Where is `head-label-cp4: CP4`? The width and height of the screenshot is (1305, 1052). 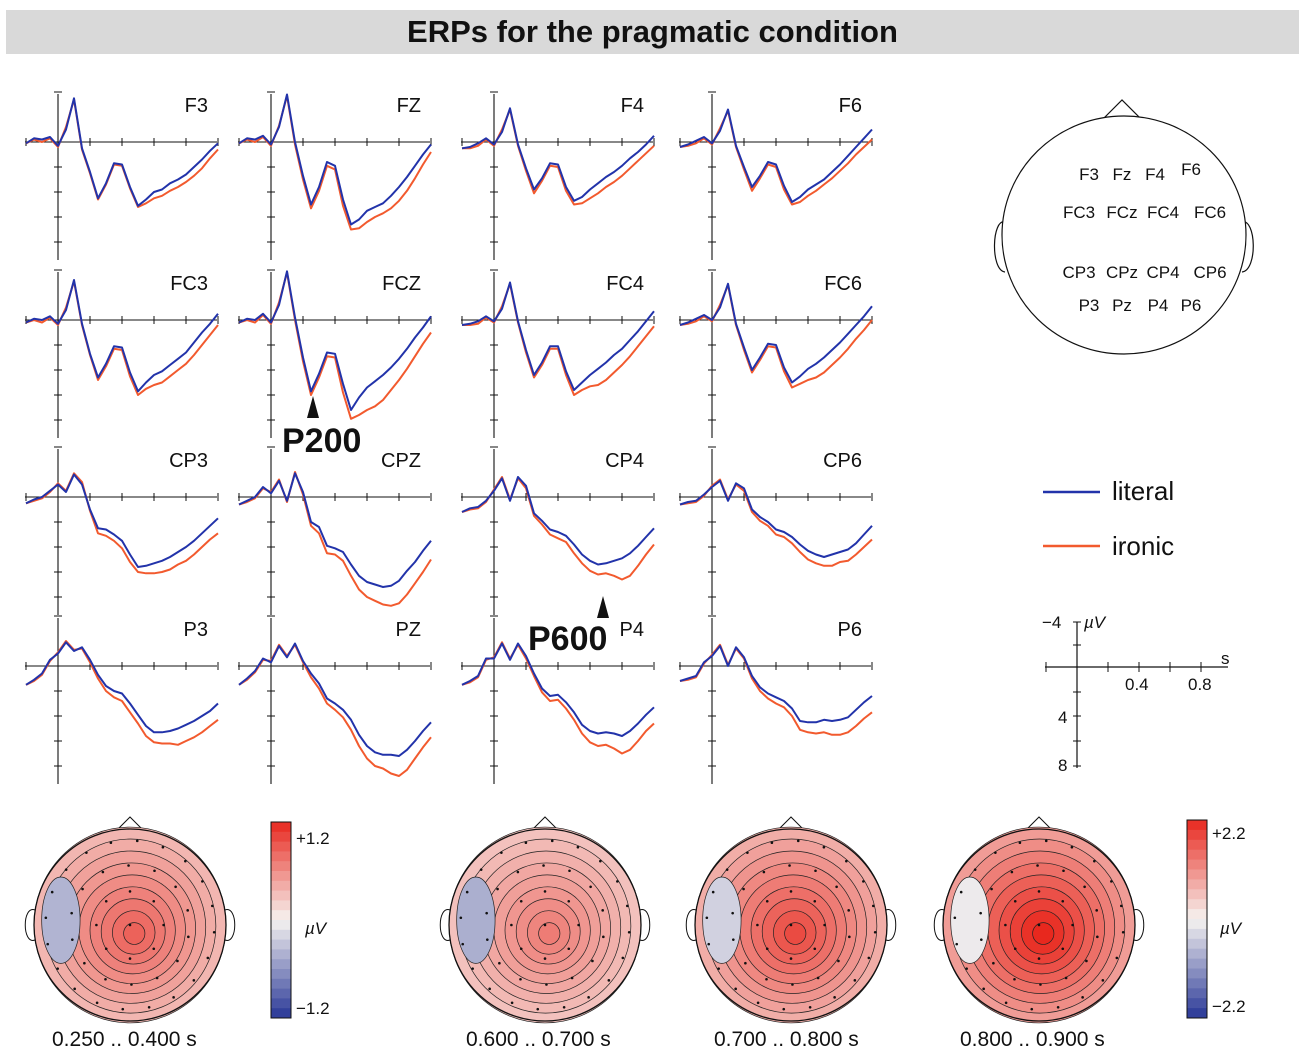 head-label-cp4: CP4 is located at coordinates (1162, 272).